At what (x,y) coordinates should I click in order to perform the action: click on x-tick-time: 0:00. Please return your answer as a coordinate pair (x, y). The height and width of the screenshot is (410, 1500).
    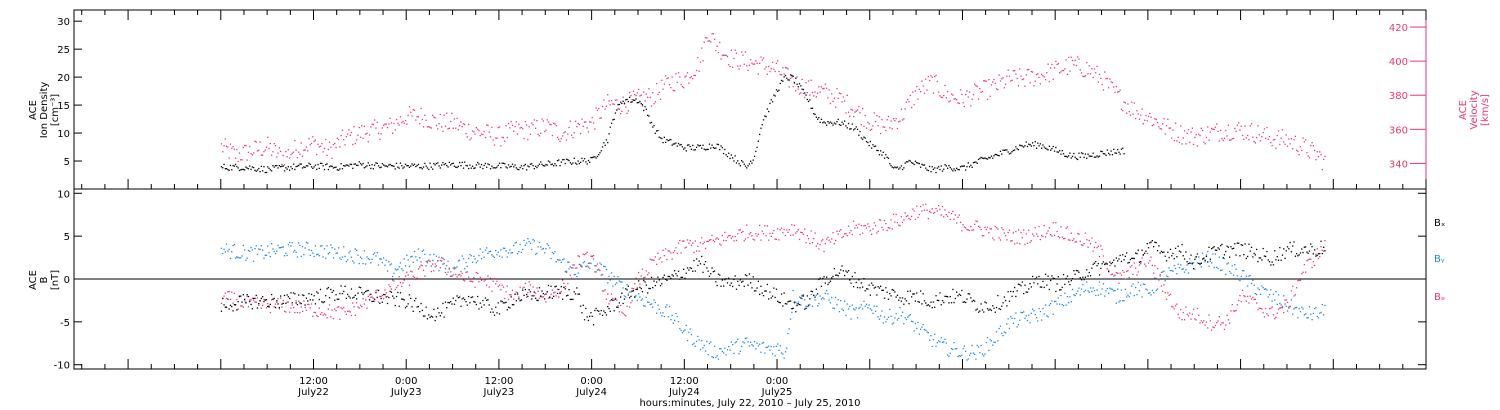
    Looking at the image, I should click on (591, 381).